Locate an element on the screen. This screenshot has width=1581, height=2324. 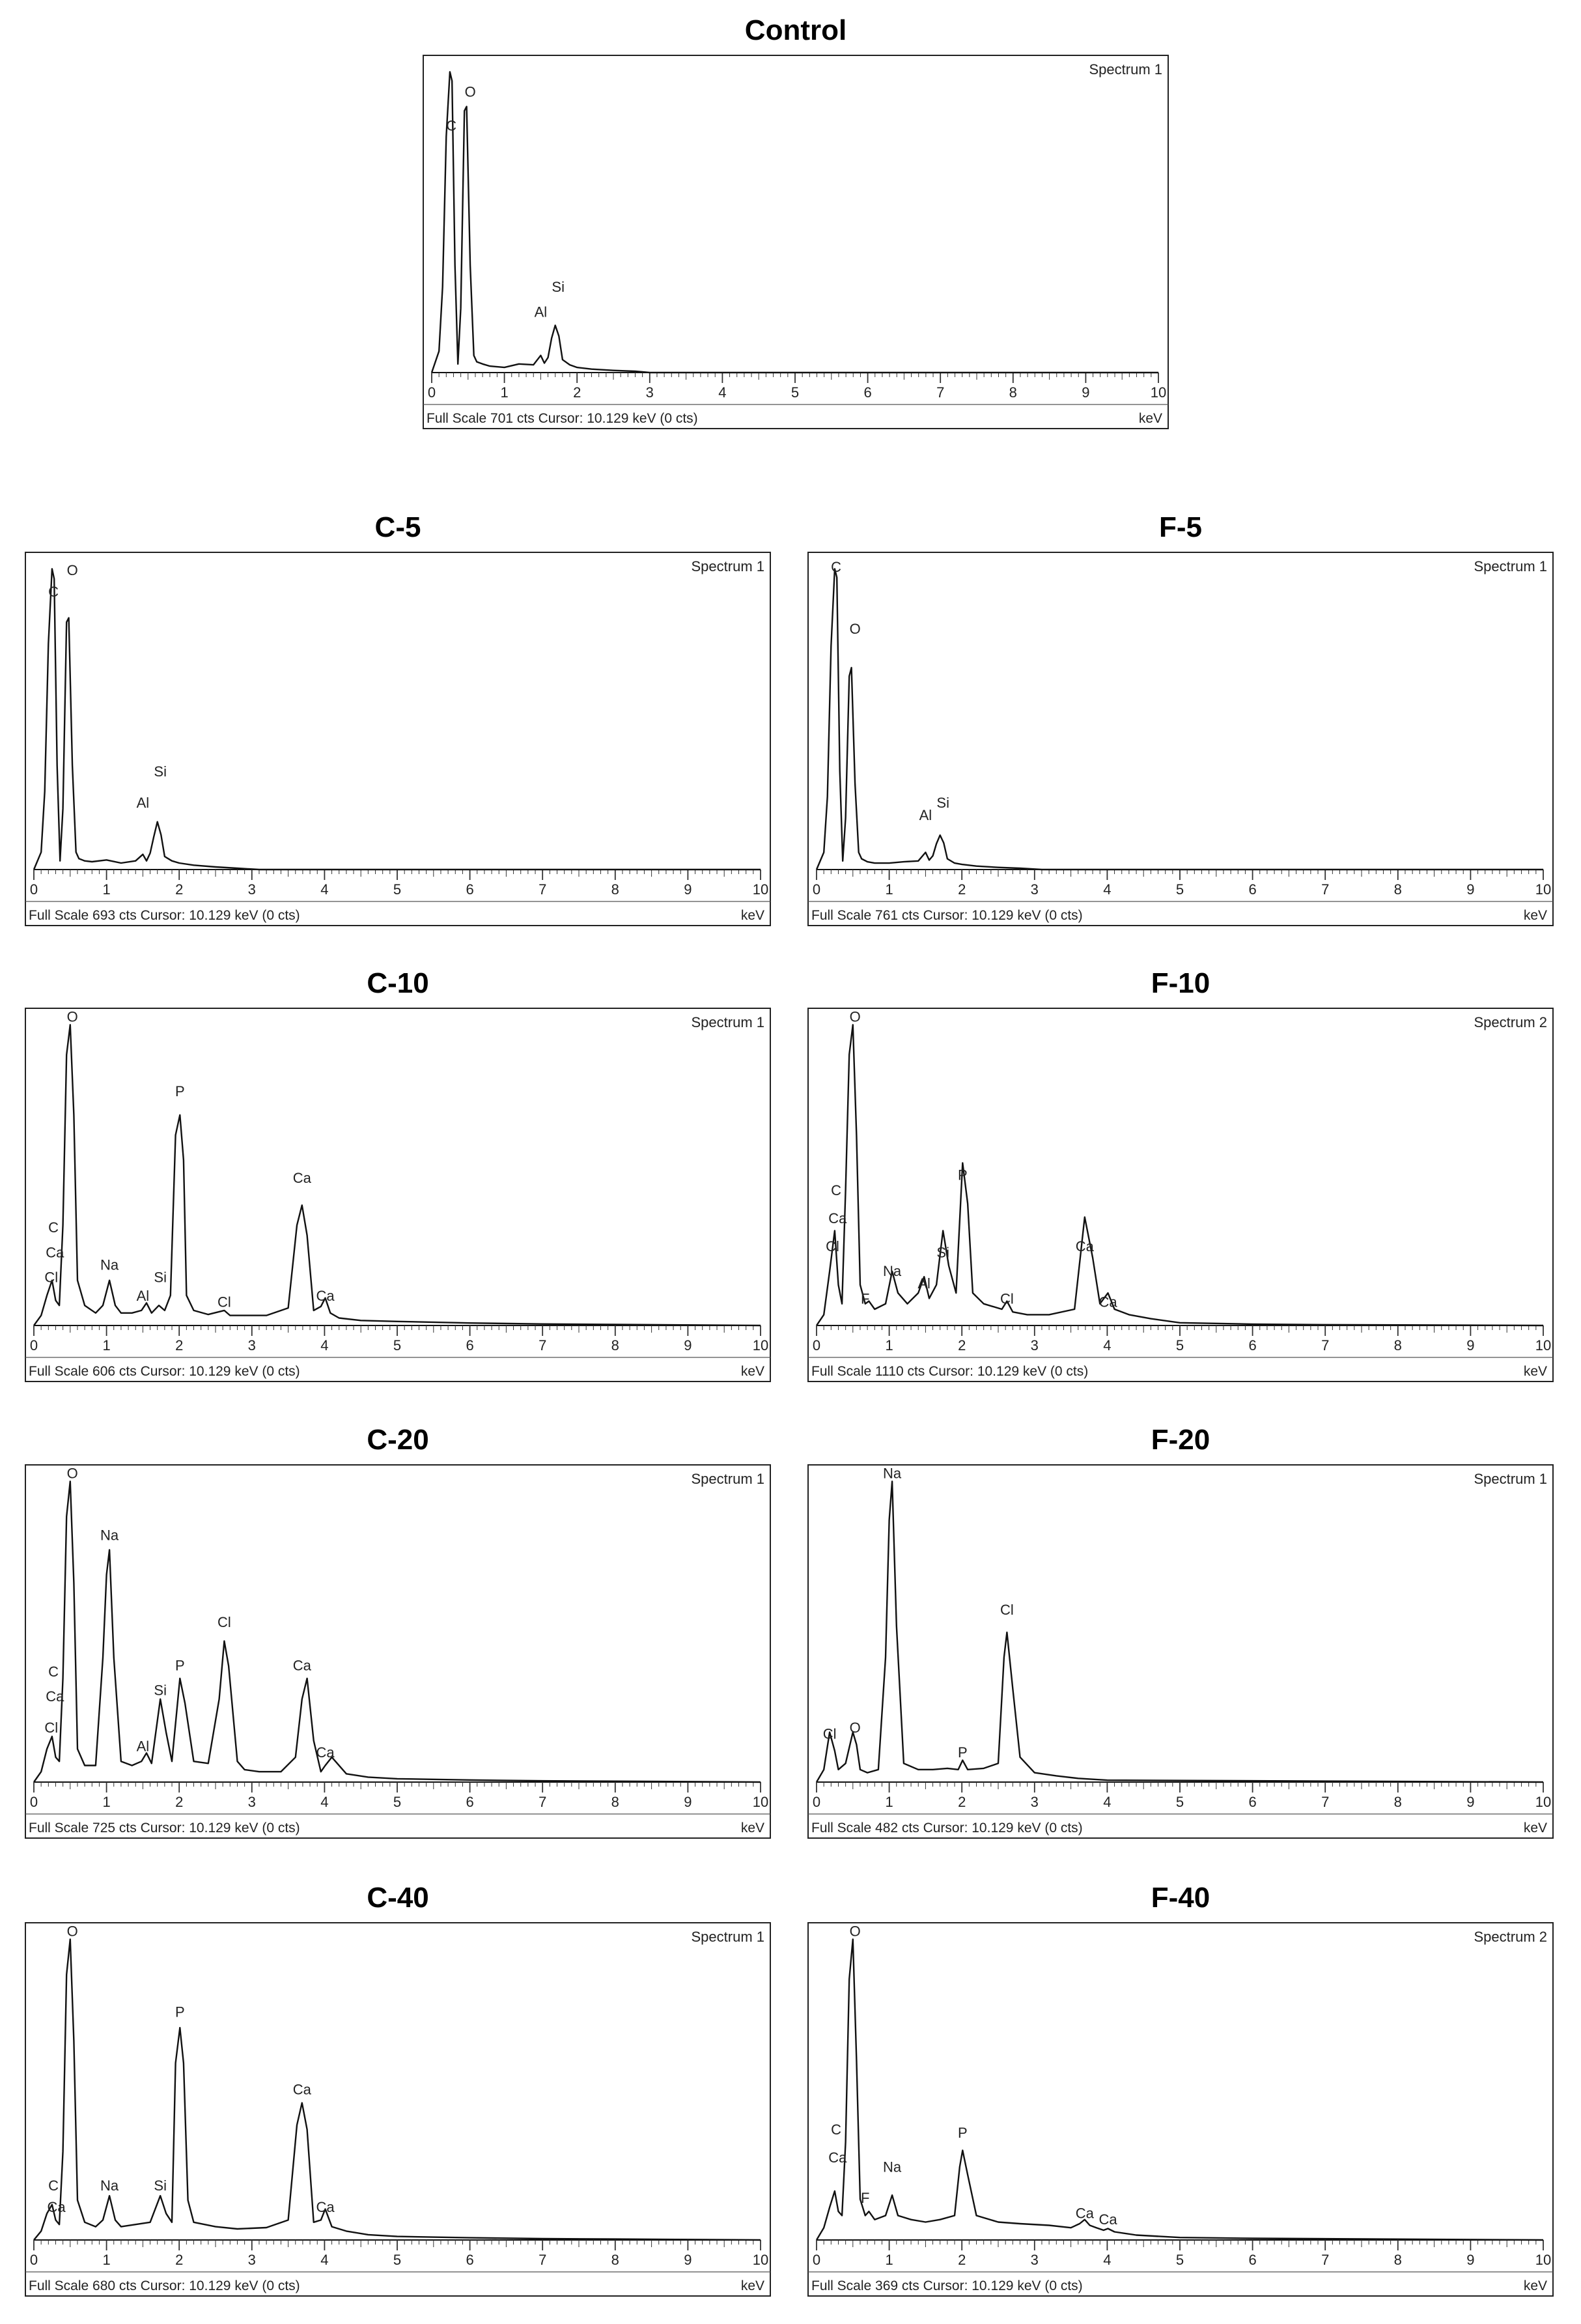
chart-title: C-5 is located at coordinates (397, 527).